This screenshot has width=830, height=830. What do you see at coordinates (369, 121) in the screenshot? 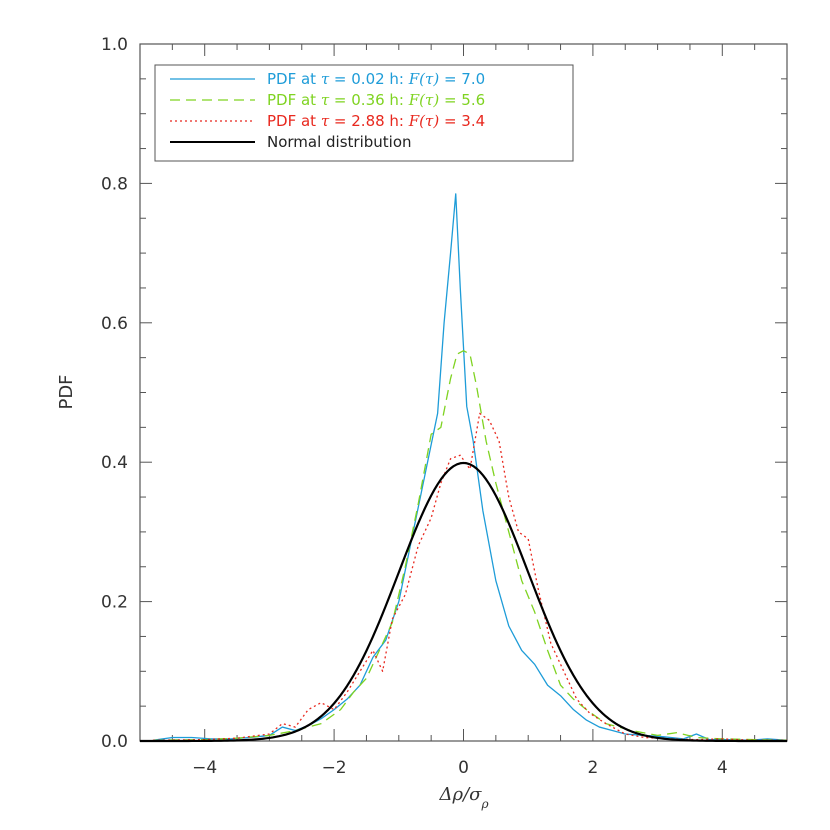
I see `legend-text: = 2.88 h:` at bounding box center [369, 121].